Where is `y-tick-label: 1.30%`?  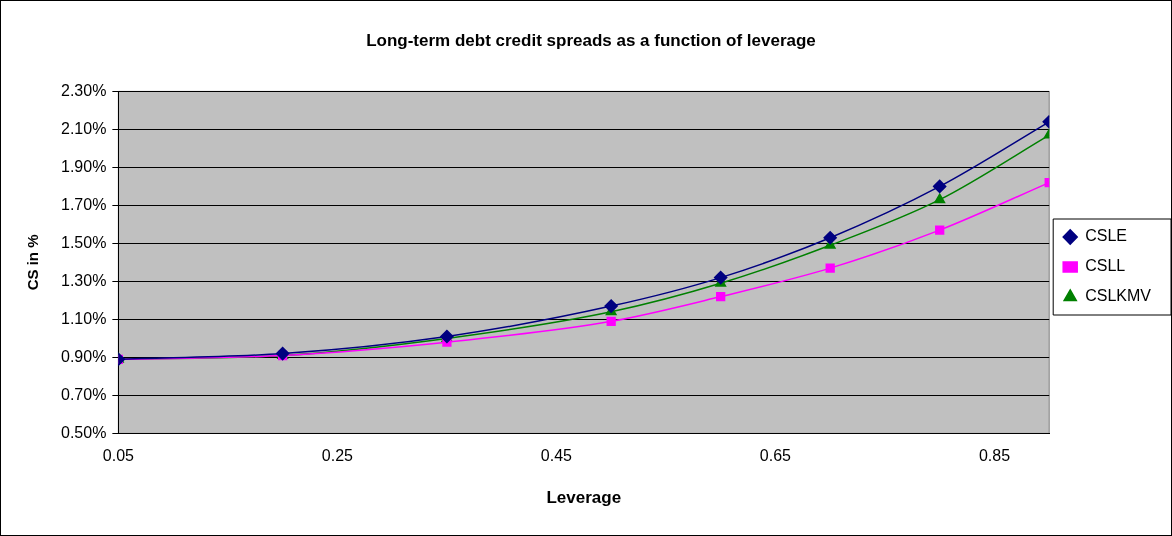
y-tick-label: 1.30% is located at coordinates (83, 280).